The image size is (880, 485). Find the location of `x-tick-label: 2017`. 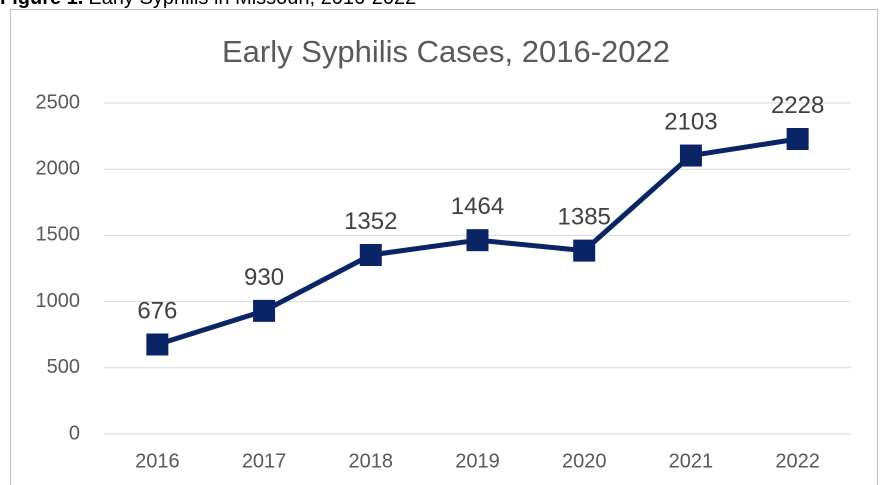

x-tick-label: 2017 is located at coordinates (264, 461).